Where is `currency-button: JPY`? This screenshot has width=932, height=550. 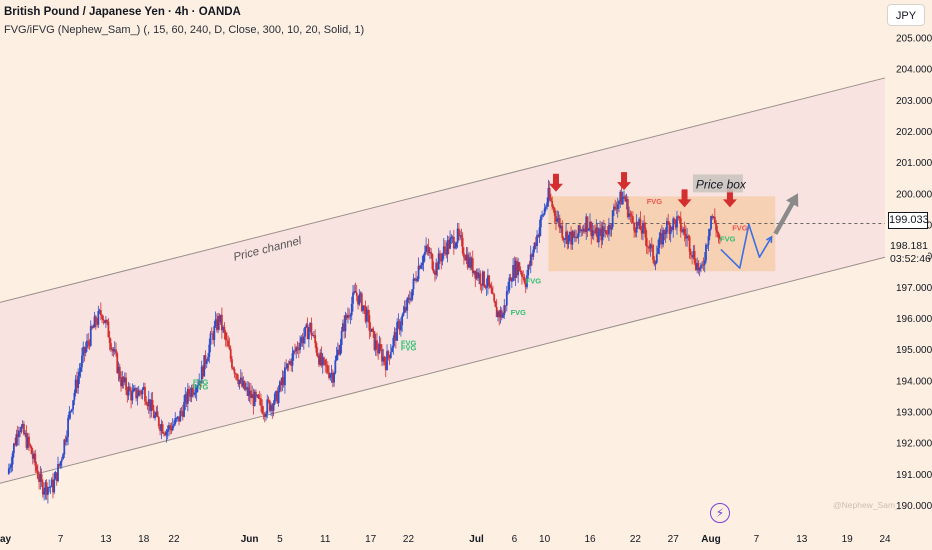 currency-button: JPY is located at coordinates (906, 15).